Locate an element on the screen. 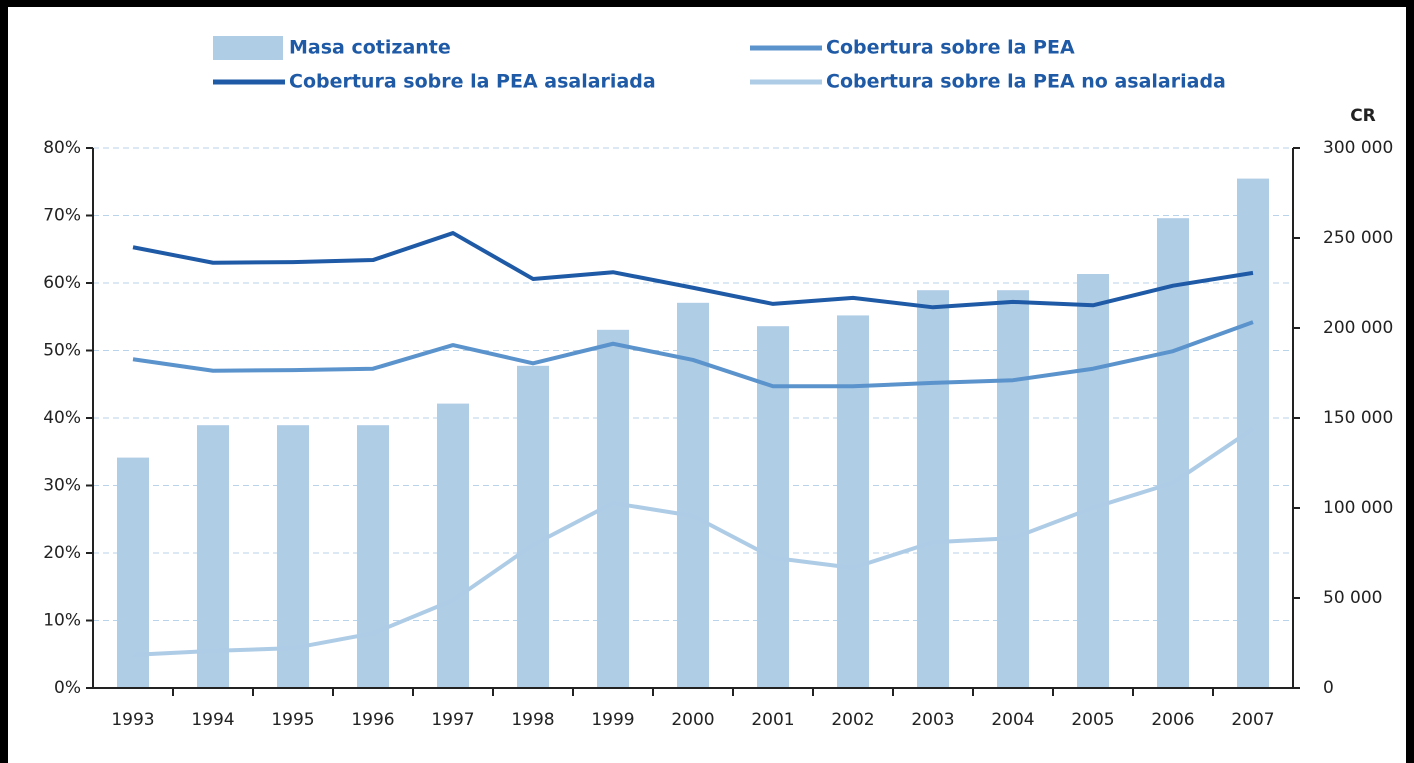 The width and height of the screenshot is (1414, 763). x-tick-label: 2002 is located at coordinates (852, 720).